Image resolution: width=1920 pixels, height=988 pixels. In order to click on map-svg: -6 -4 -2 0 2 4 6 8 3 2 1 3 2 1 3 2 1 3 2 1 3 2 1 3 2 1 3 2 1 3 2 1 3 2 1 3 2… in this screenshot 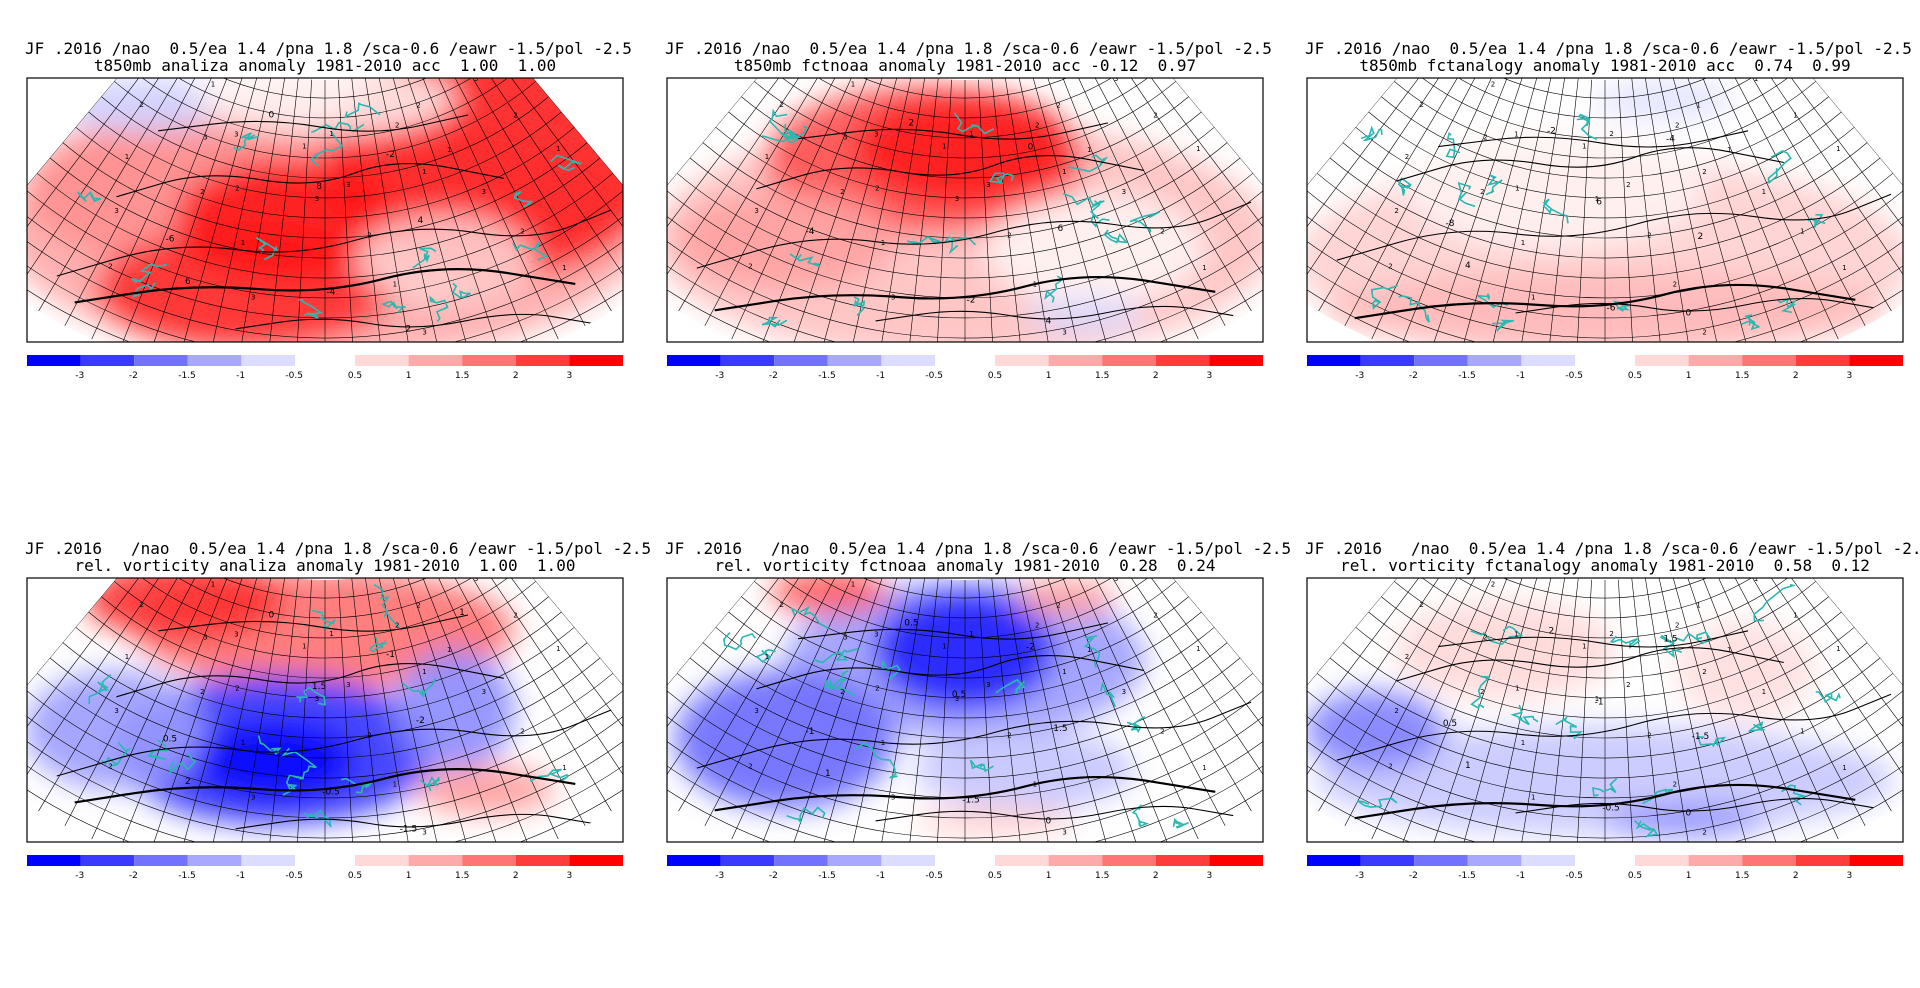, I will do `click(325, 216)`.